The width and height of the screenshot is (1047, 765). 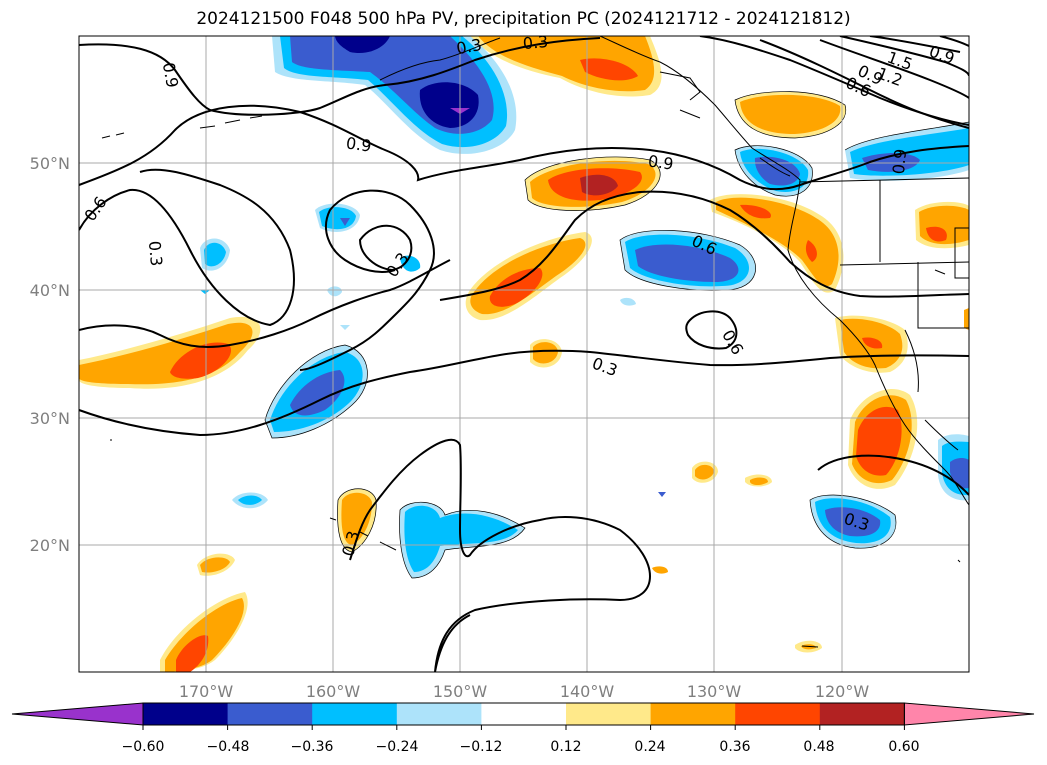 I want to click on colorbar-tick-label: −0.60, so click(x=143, y=747).